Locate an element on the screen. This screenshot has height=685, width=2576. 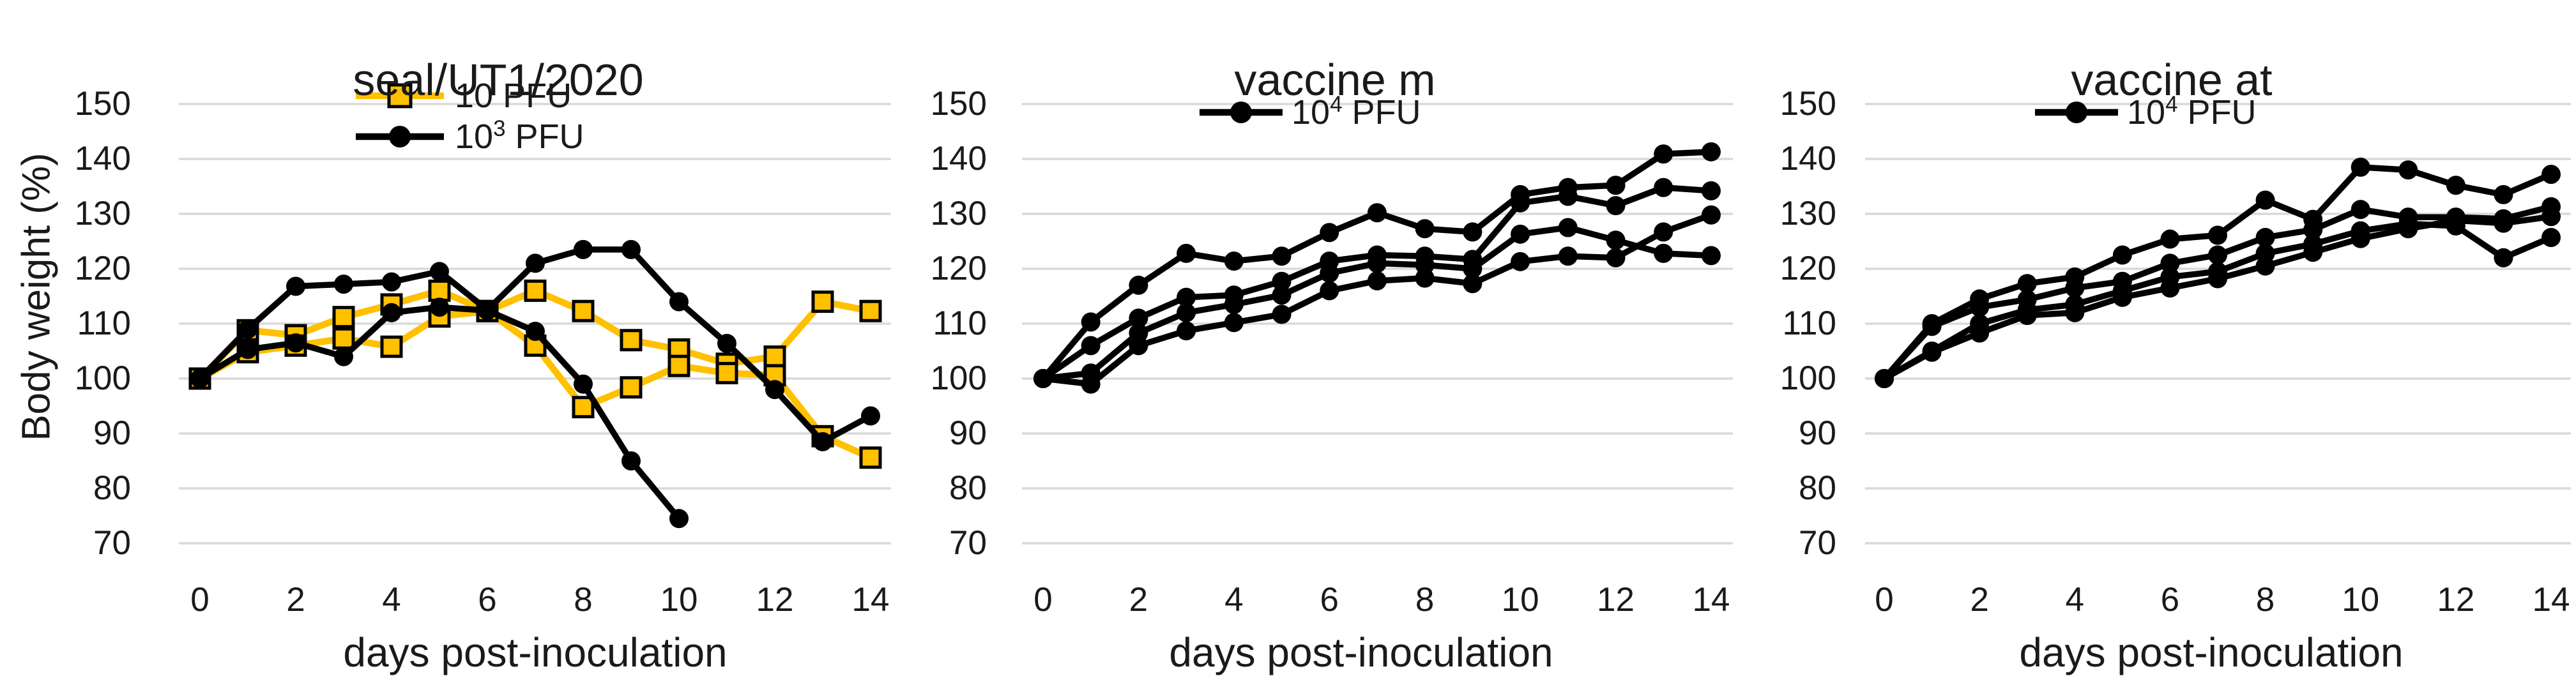
chart1-legend-label-1: 103 PFU is located at coordinates (519, 136).